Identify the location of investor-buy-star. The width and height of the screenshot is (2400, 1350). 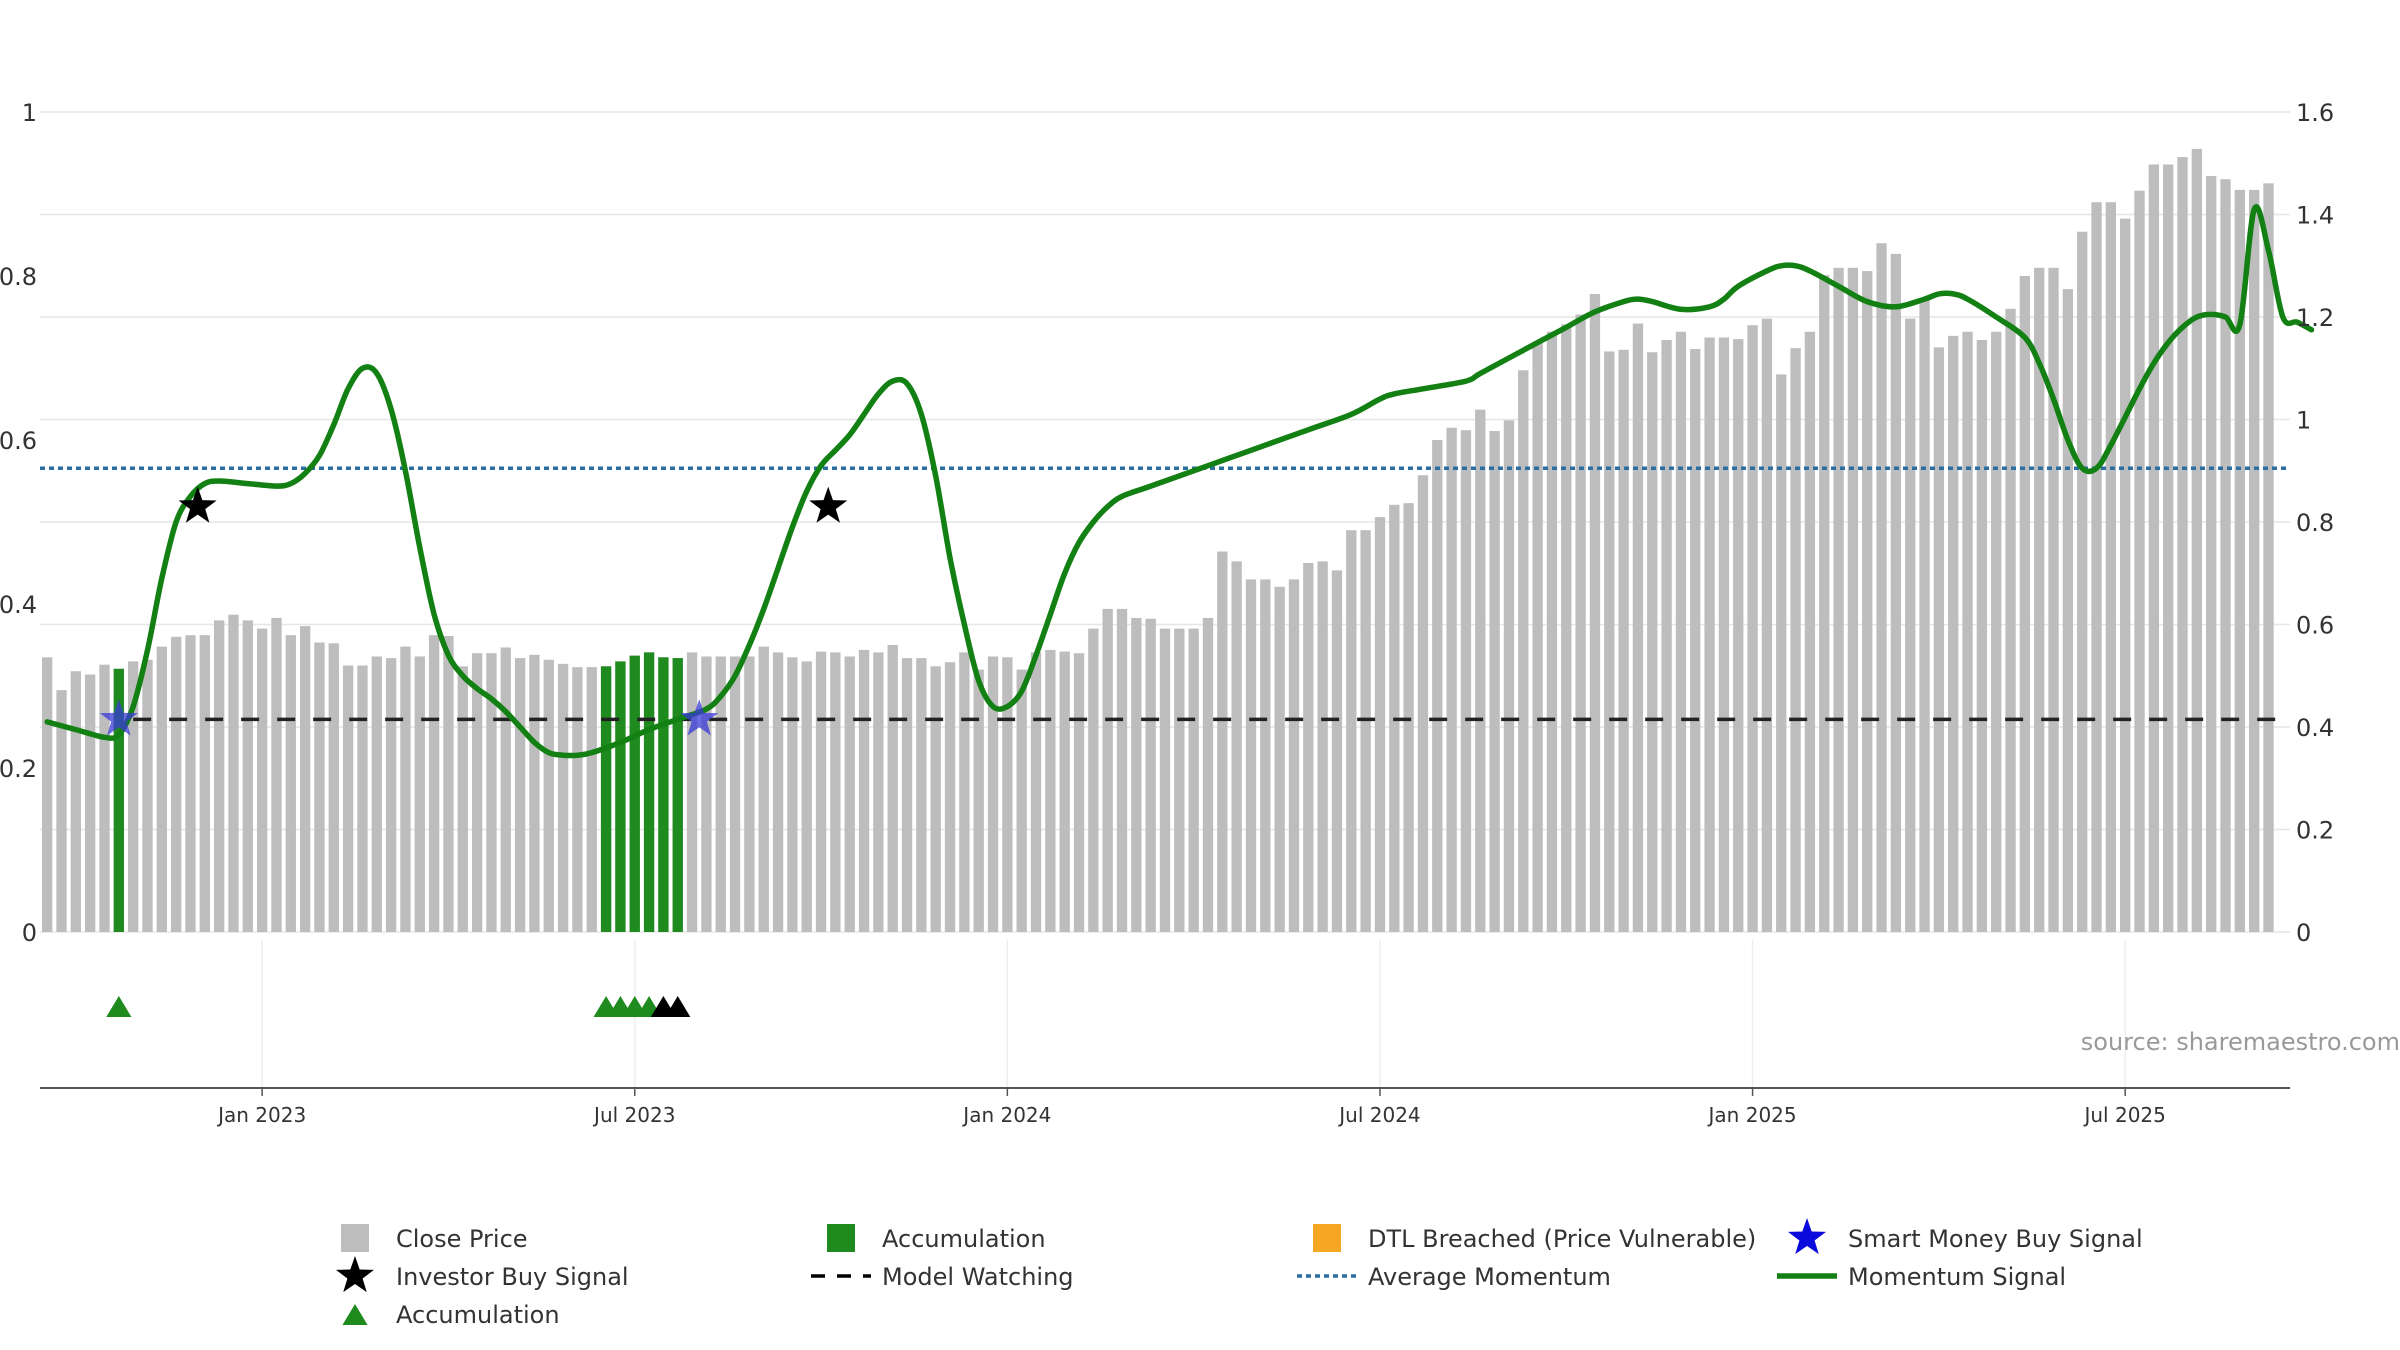
(197, 504).